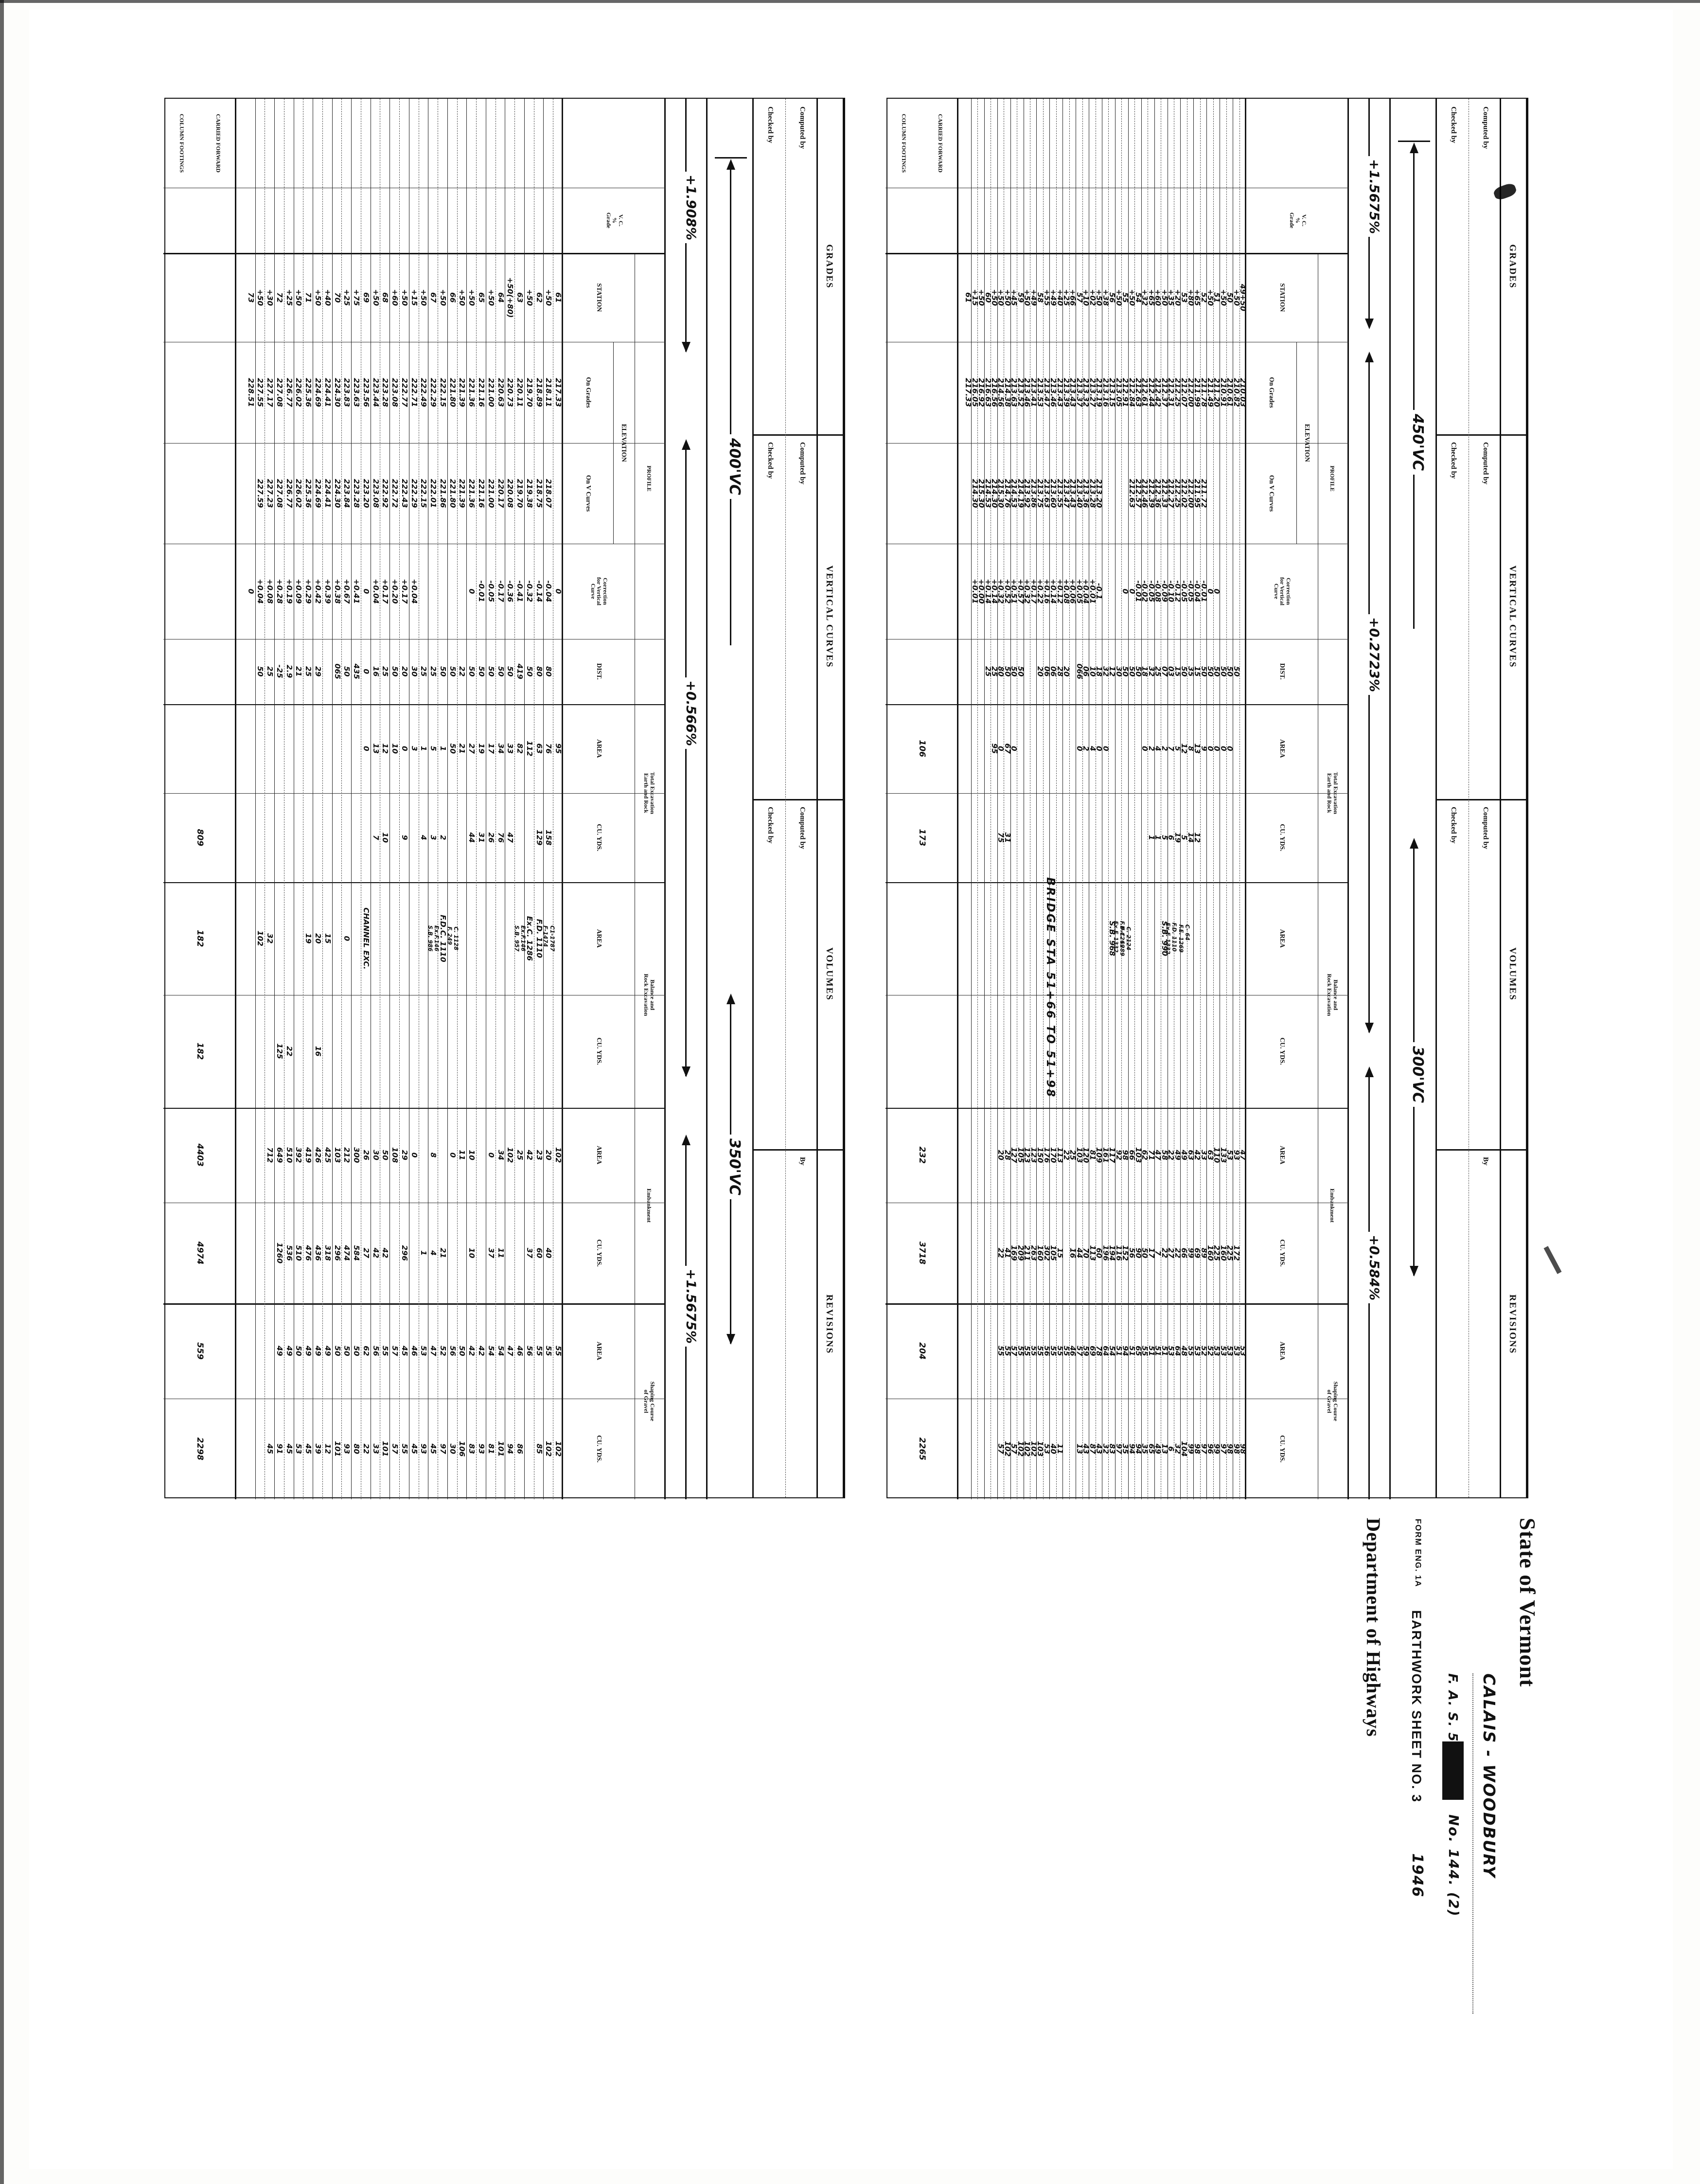  Describe the element at coordinates (1131, 493) in the screenshot. I see `cell-vcurve: 212.63` at that location.